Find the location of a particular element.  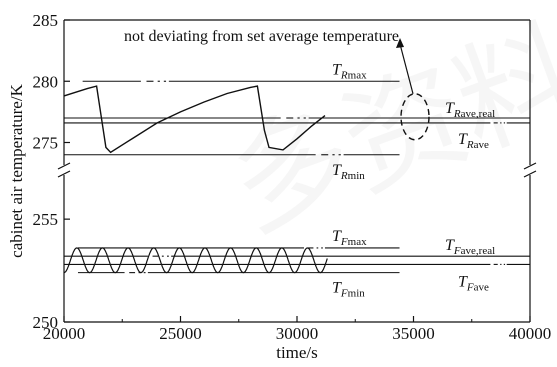

highlight-ellipse is located at coordinates (415, 117).